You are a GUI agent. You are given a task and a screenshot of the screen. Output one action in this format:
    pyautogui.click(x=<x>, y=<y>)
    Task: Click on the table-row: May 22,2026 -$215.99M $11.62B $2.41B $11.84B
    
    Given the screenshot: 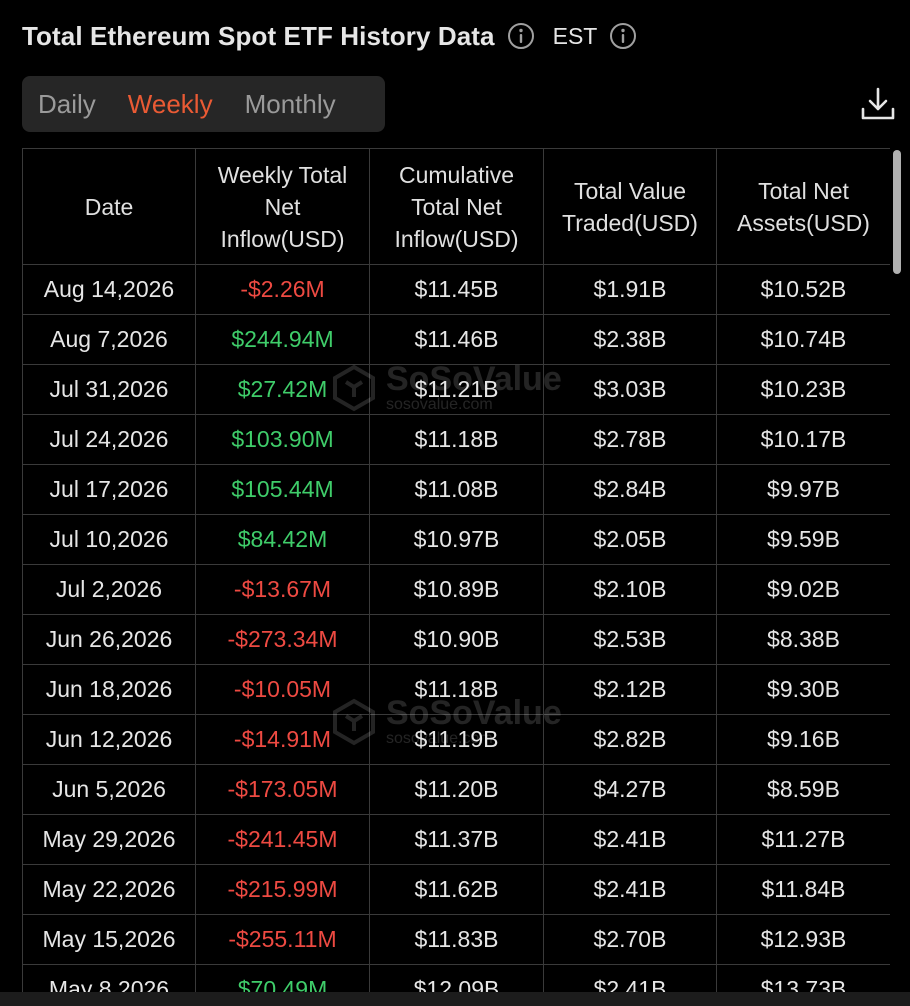 What is the action you would take?
    pyautogui.click(x=456, y=889)
    